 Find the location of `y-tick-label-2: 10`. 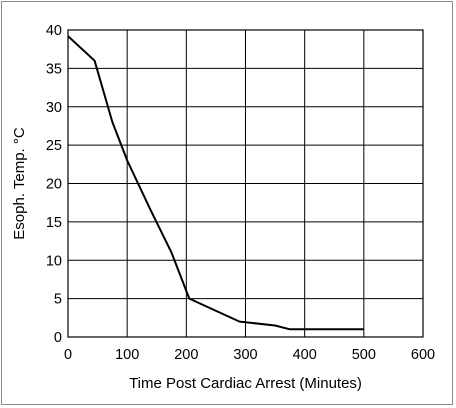

y-tick-label-2: 10 is located at coordinates (54, 261).